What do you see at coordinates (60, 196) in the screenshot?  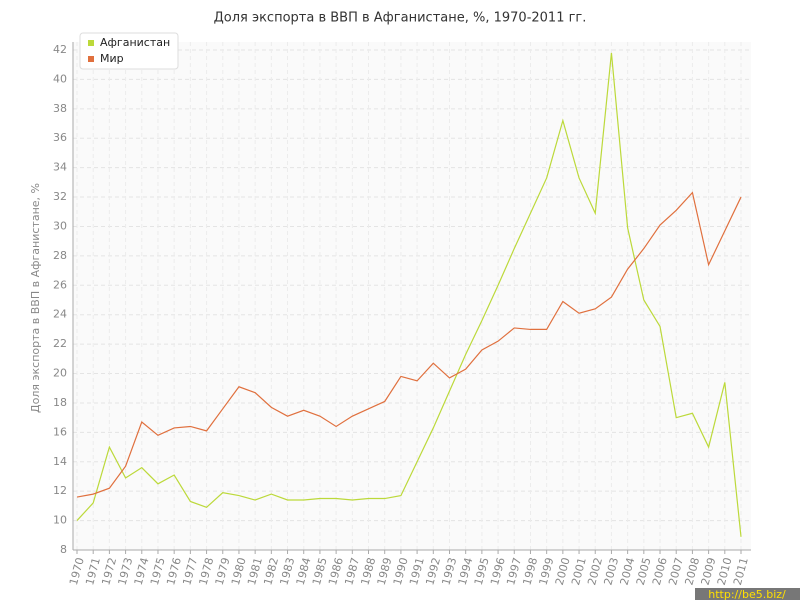 I see `y-tick-label: 32` at bounding box center [60, 196].